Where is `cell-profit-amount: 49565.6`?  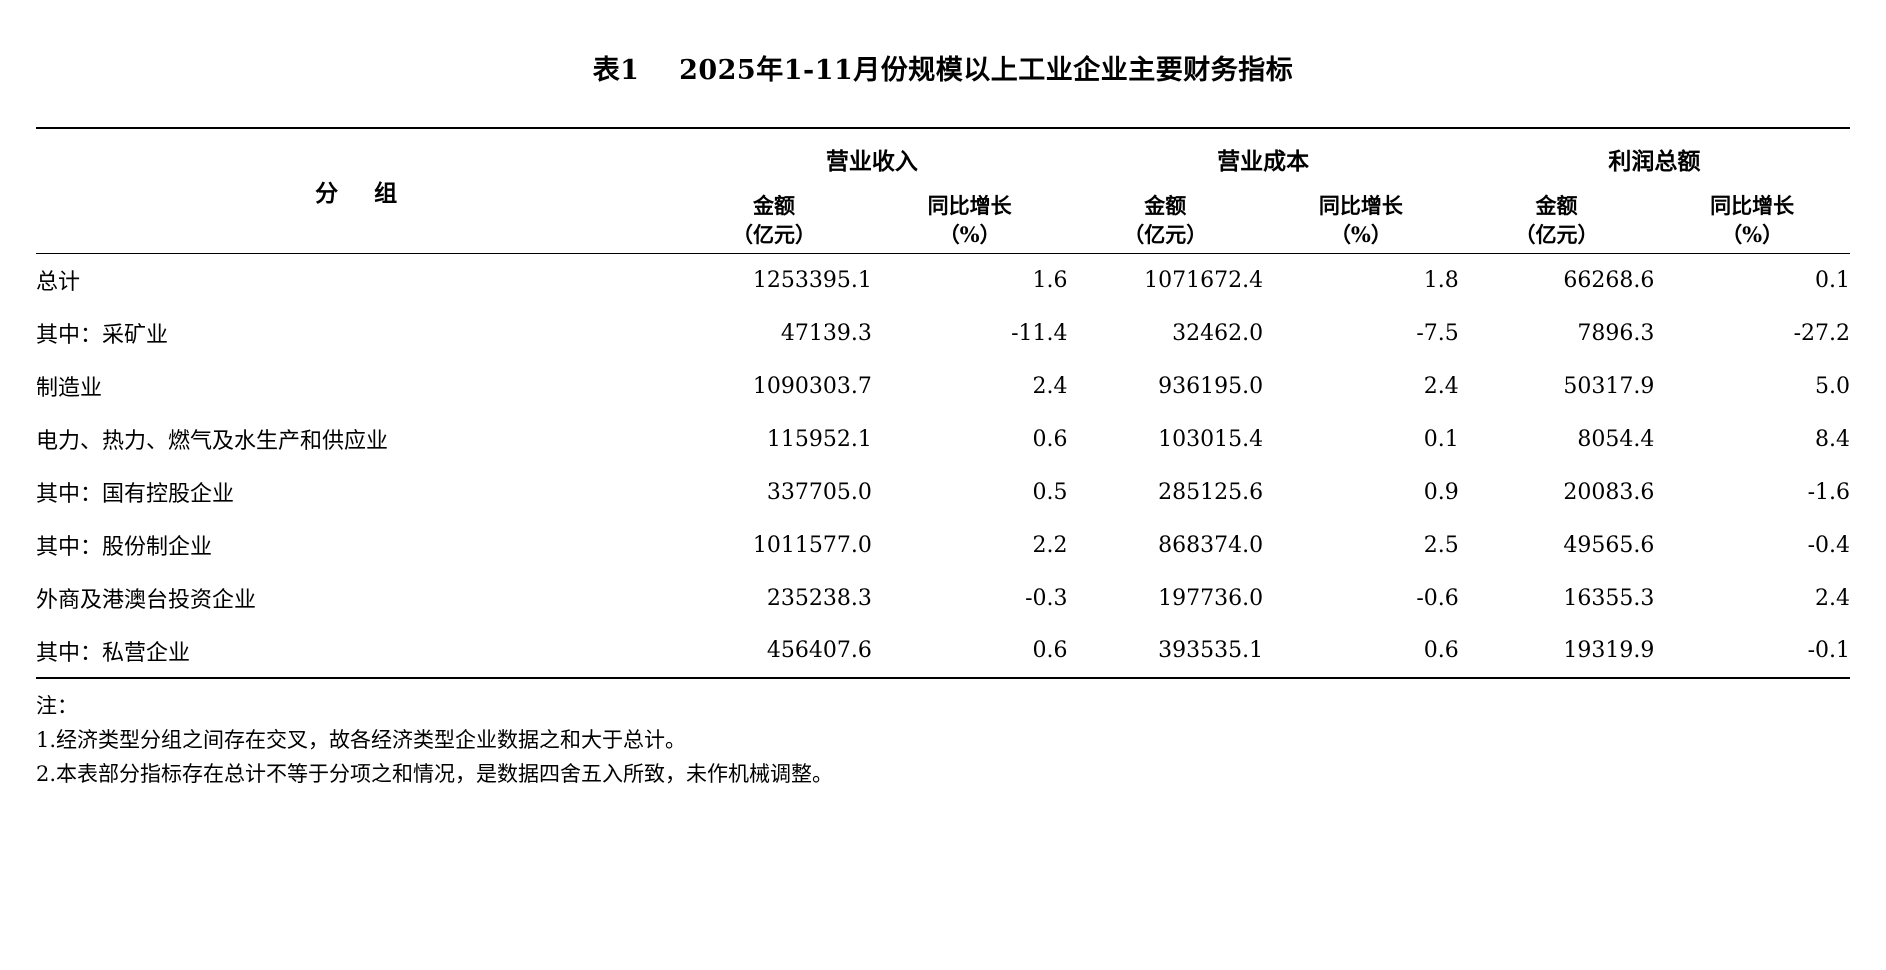 cell-profit-amount: 49565.6 is located at coordinates (1609, 545).